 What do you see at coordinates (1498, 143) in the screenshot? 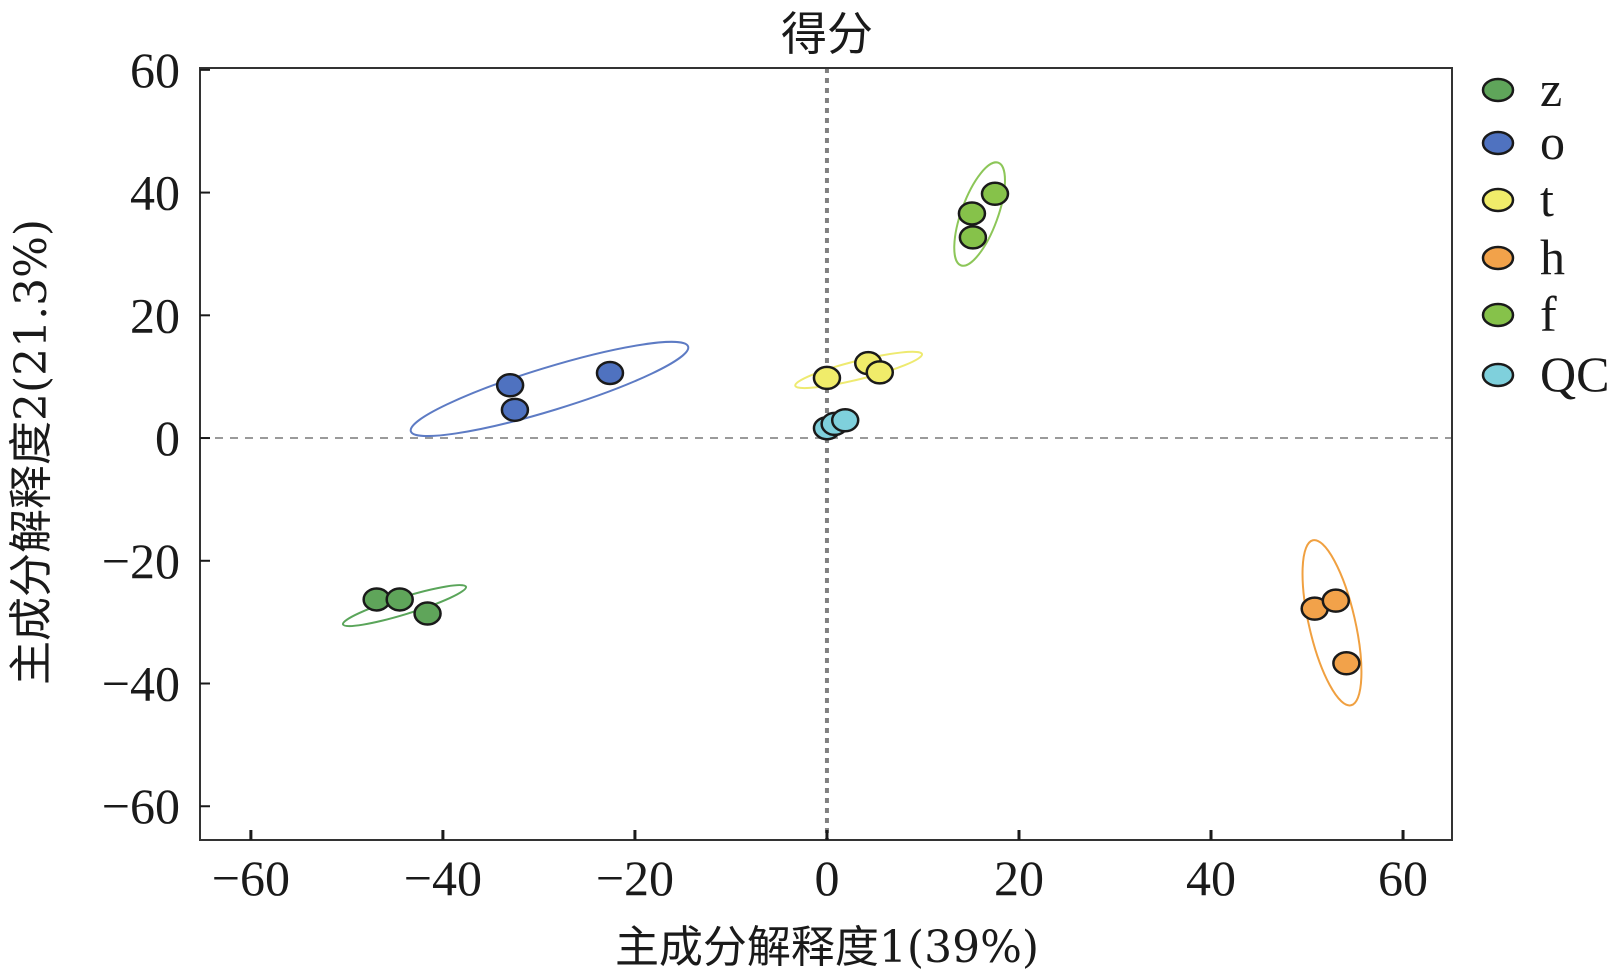
I see `legend-marker-o` at bounding box center [1498, 143].